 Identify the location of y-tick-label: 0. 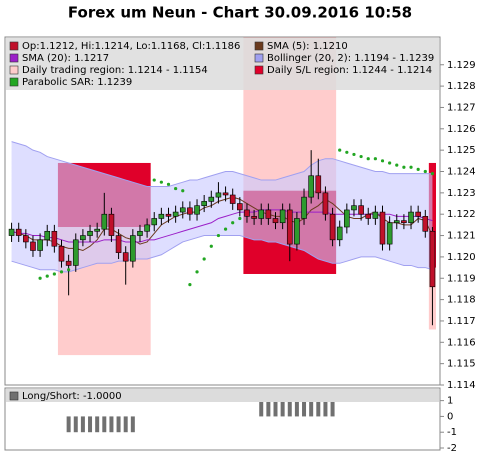
(450, 416).